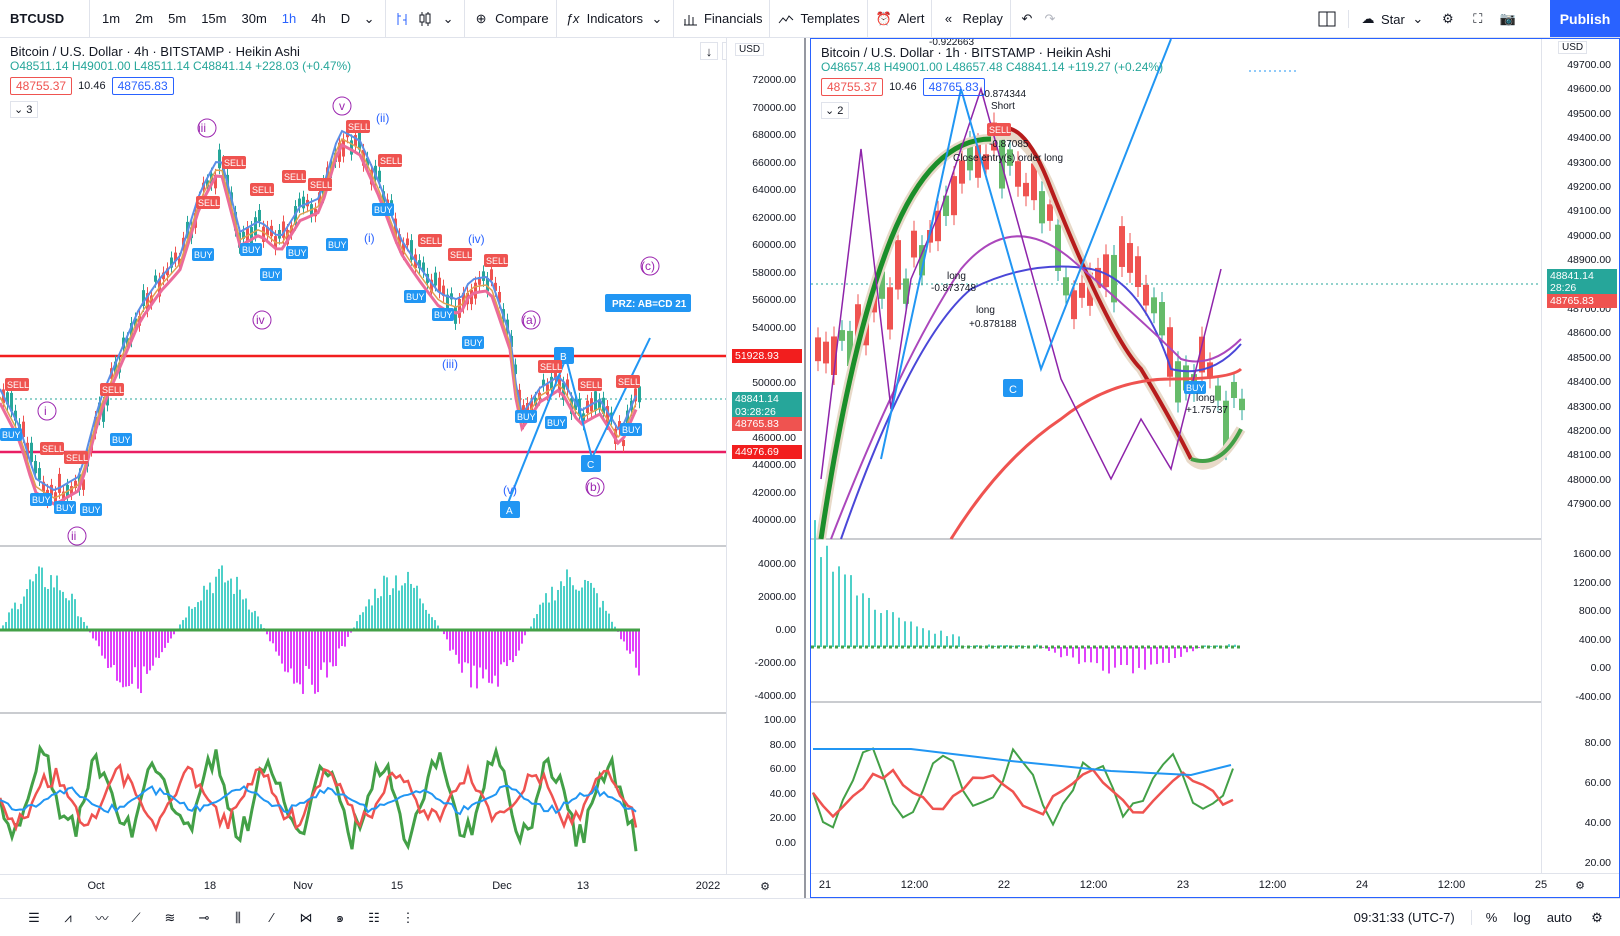  I want to click on auto-toggle: auto, so click(1559, 917).